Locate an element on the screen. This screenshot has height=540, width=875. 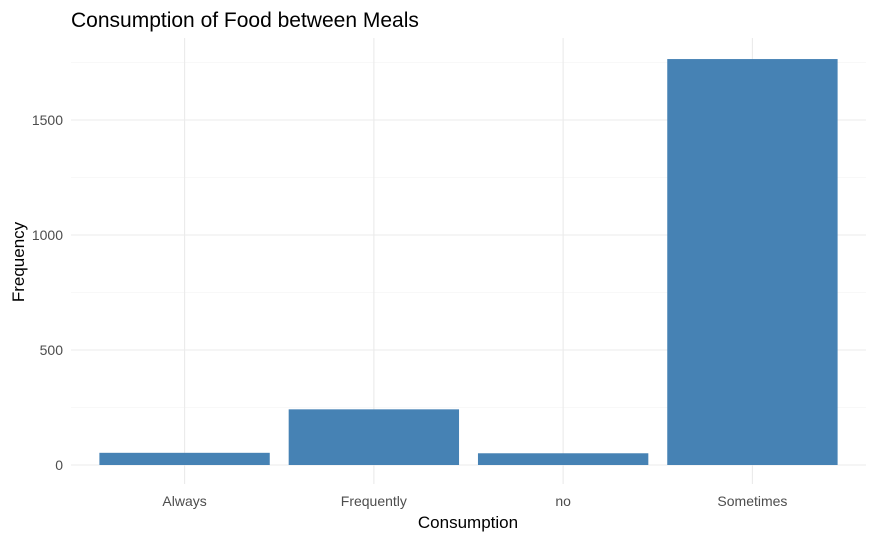
bar-frequently is located at coordinates (374, 437).